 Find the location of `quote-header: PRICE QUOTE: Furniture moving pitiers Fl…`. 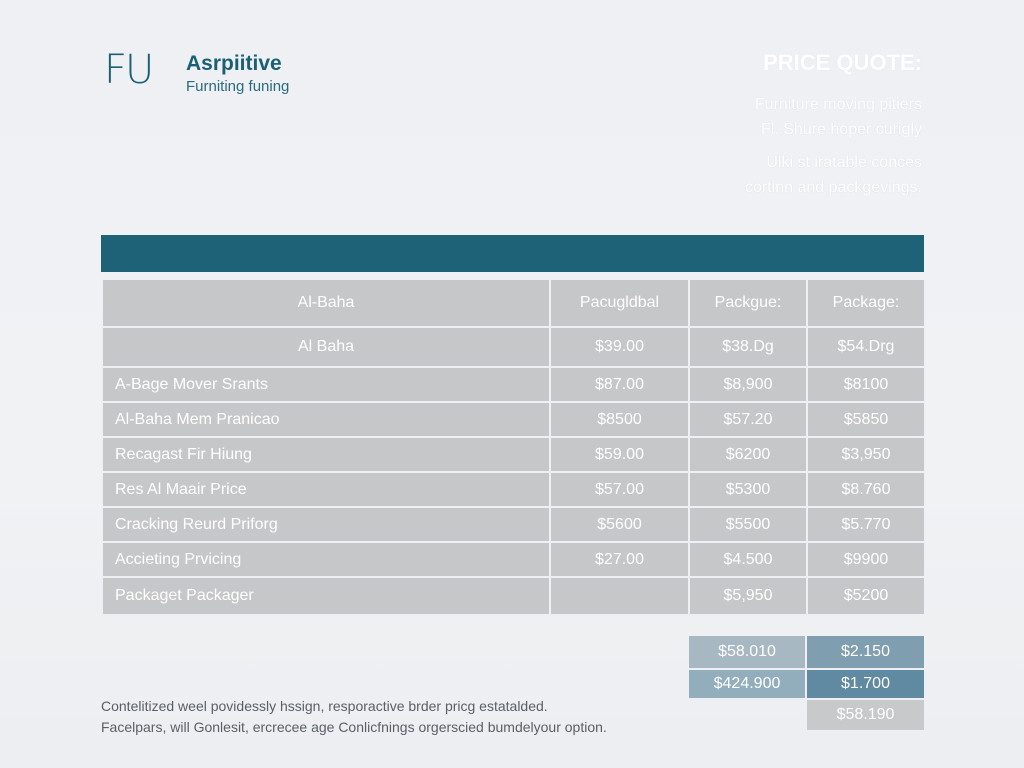

quote-header: PRICE QUOTE: Furniture moving pitiers Fl… is located at coordinates (833, 125).